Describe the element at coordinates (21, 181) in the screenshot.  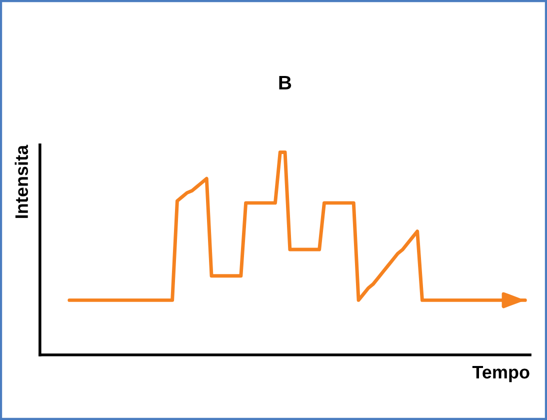
I see `y-axis-title: Intensita` at that location.